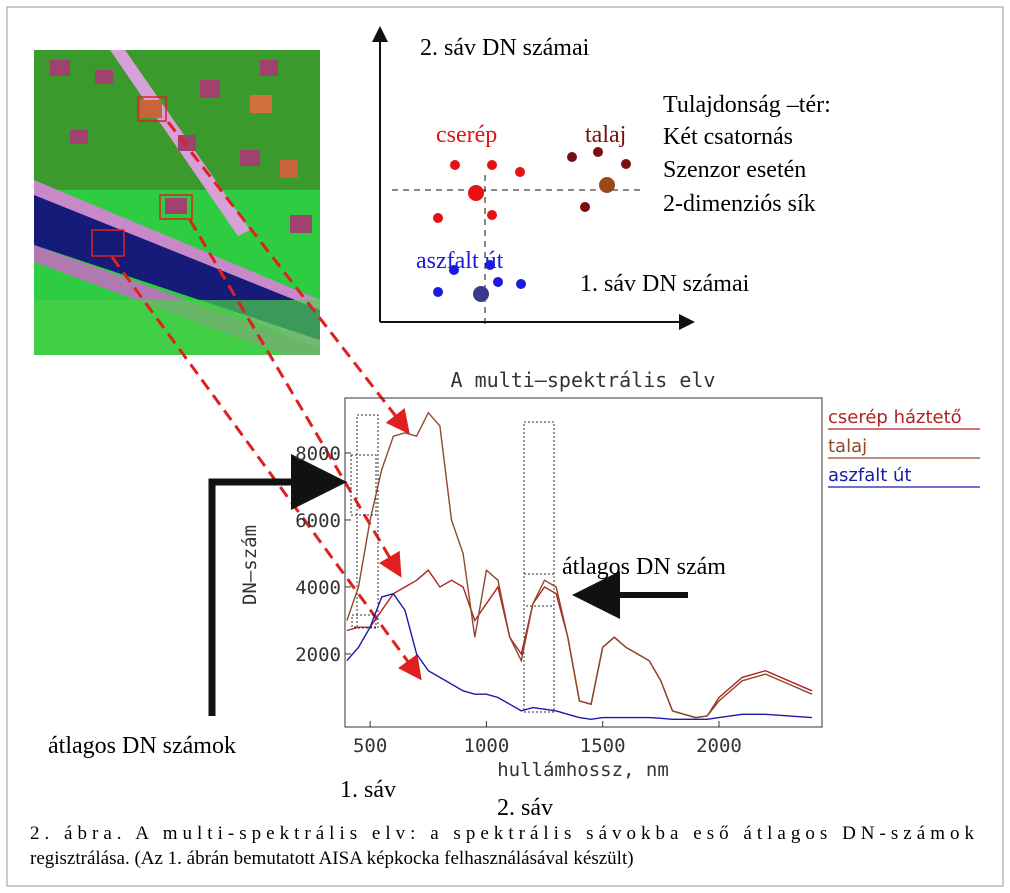 The image size is (1010, 893). Describe the element at coordinates (734, 170) in the screenshot. I see `note: Szenzor esetén` at that location.